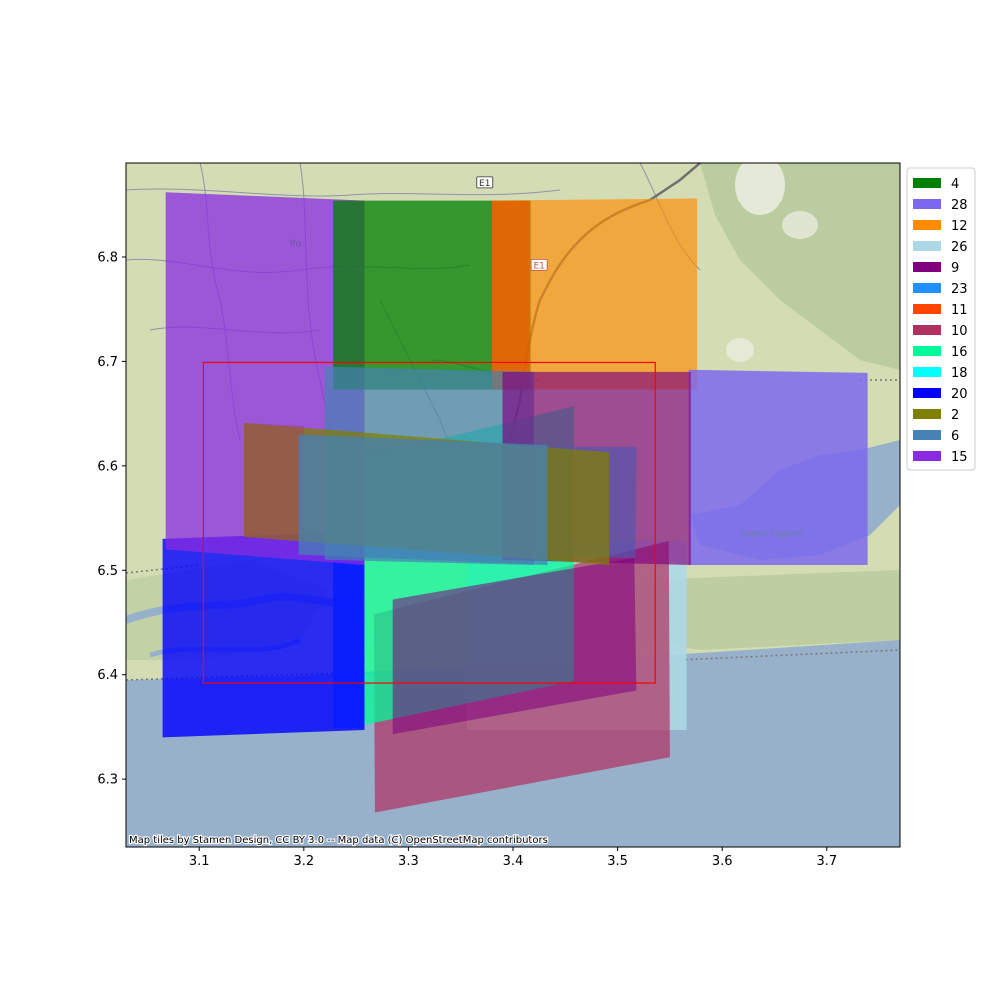  What do you see at coordinates (959, 310) in the screenshot?
I see `legend-label: 11` at bounding box center [959, 310].